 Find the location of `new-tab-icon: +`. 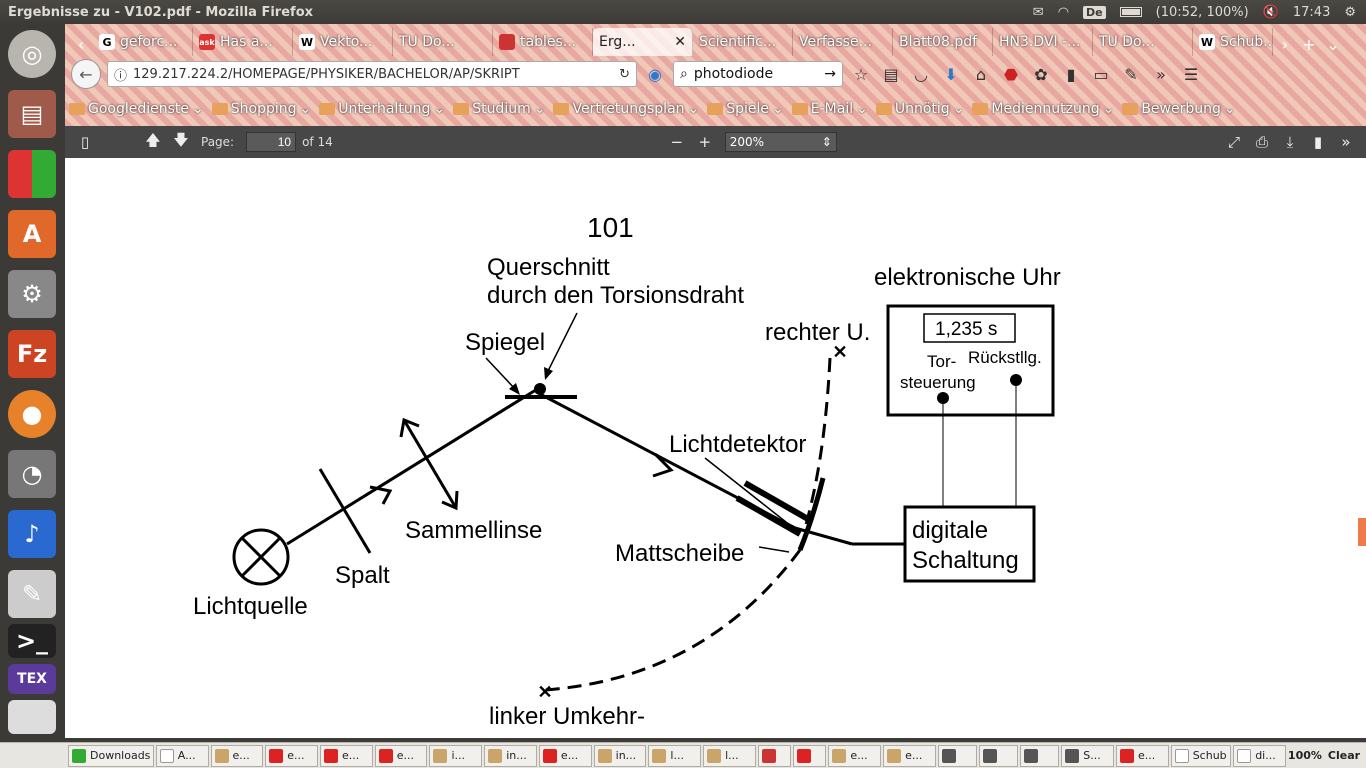

new-tab-icon: + is located at coordinates (1309, 44).